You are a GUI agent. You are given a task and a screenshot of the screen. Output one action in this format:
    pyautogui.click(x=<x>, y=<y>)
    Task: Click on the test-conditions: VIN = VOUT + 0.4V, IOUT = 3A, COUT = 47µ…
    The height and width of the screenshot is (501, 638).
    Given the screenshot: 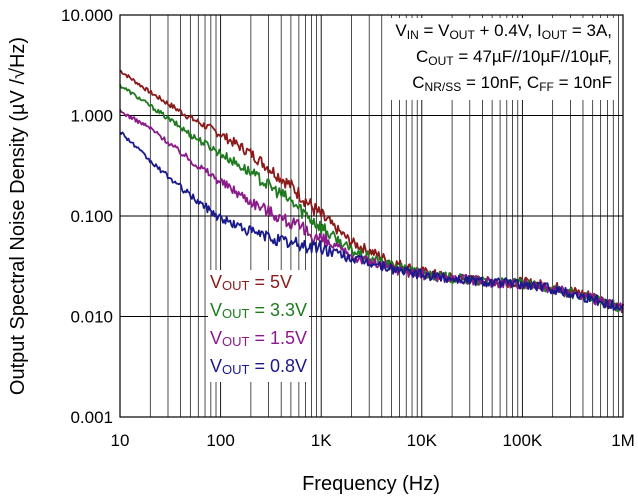 What is the action you would take?
    pyautogui.click(x=502, y=59)
    